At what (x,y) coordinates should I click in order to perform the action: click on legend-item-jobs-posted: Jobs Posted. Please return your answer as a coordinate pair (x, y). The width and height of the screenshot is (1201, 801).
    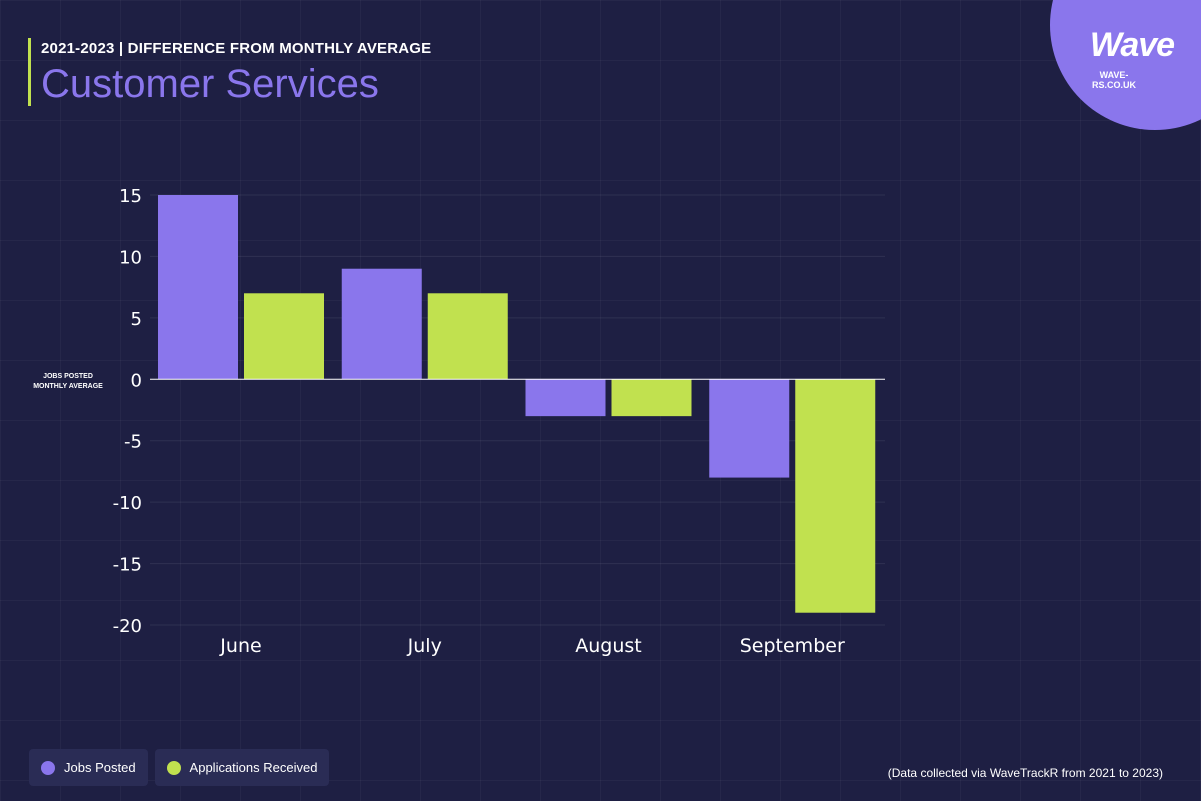
    Looking at the image, I should click on (88, 767).